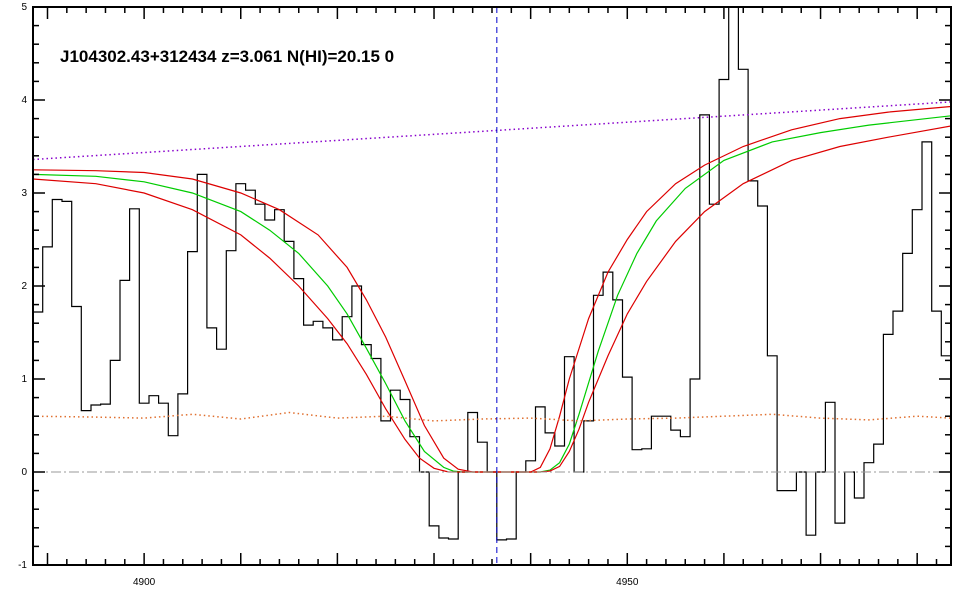 The width and height of the screenshot is (960, 605). I want to click on y-tick-label: 1, so click(24, 379).